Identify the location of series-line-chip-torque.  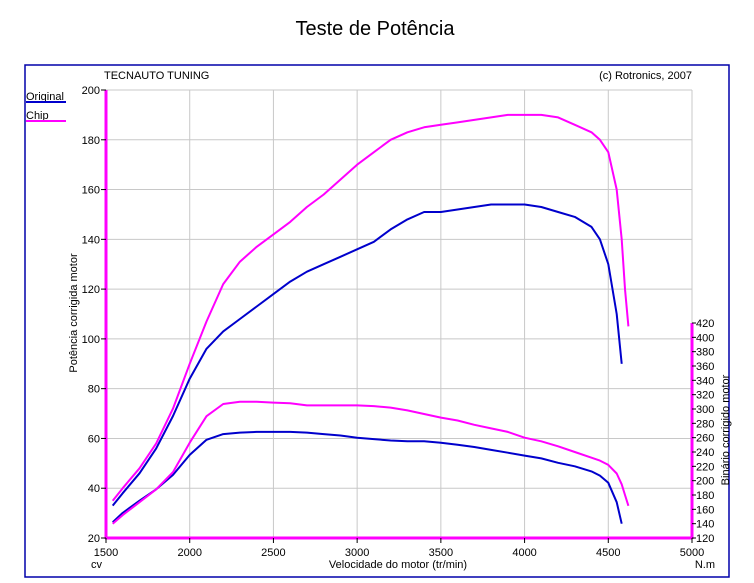
(371, 462).